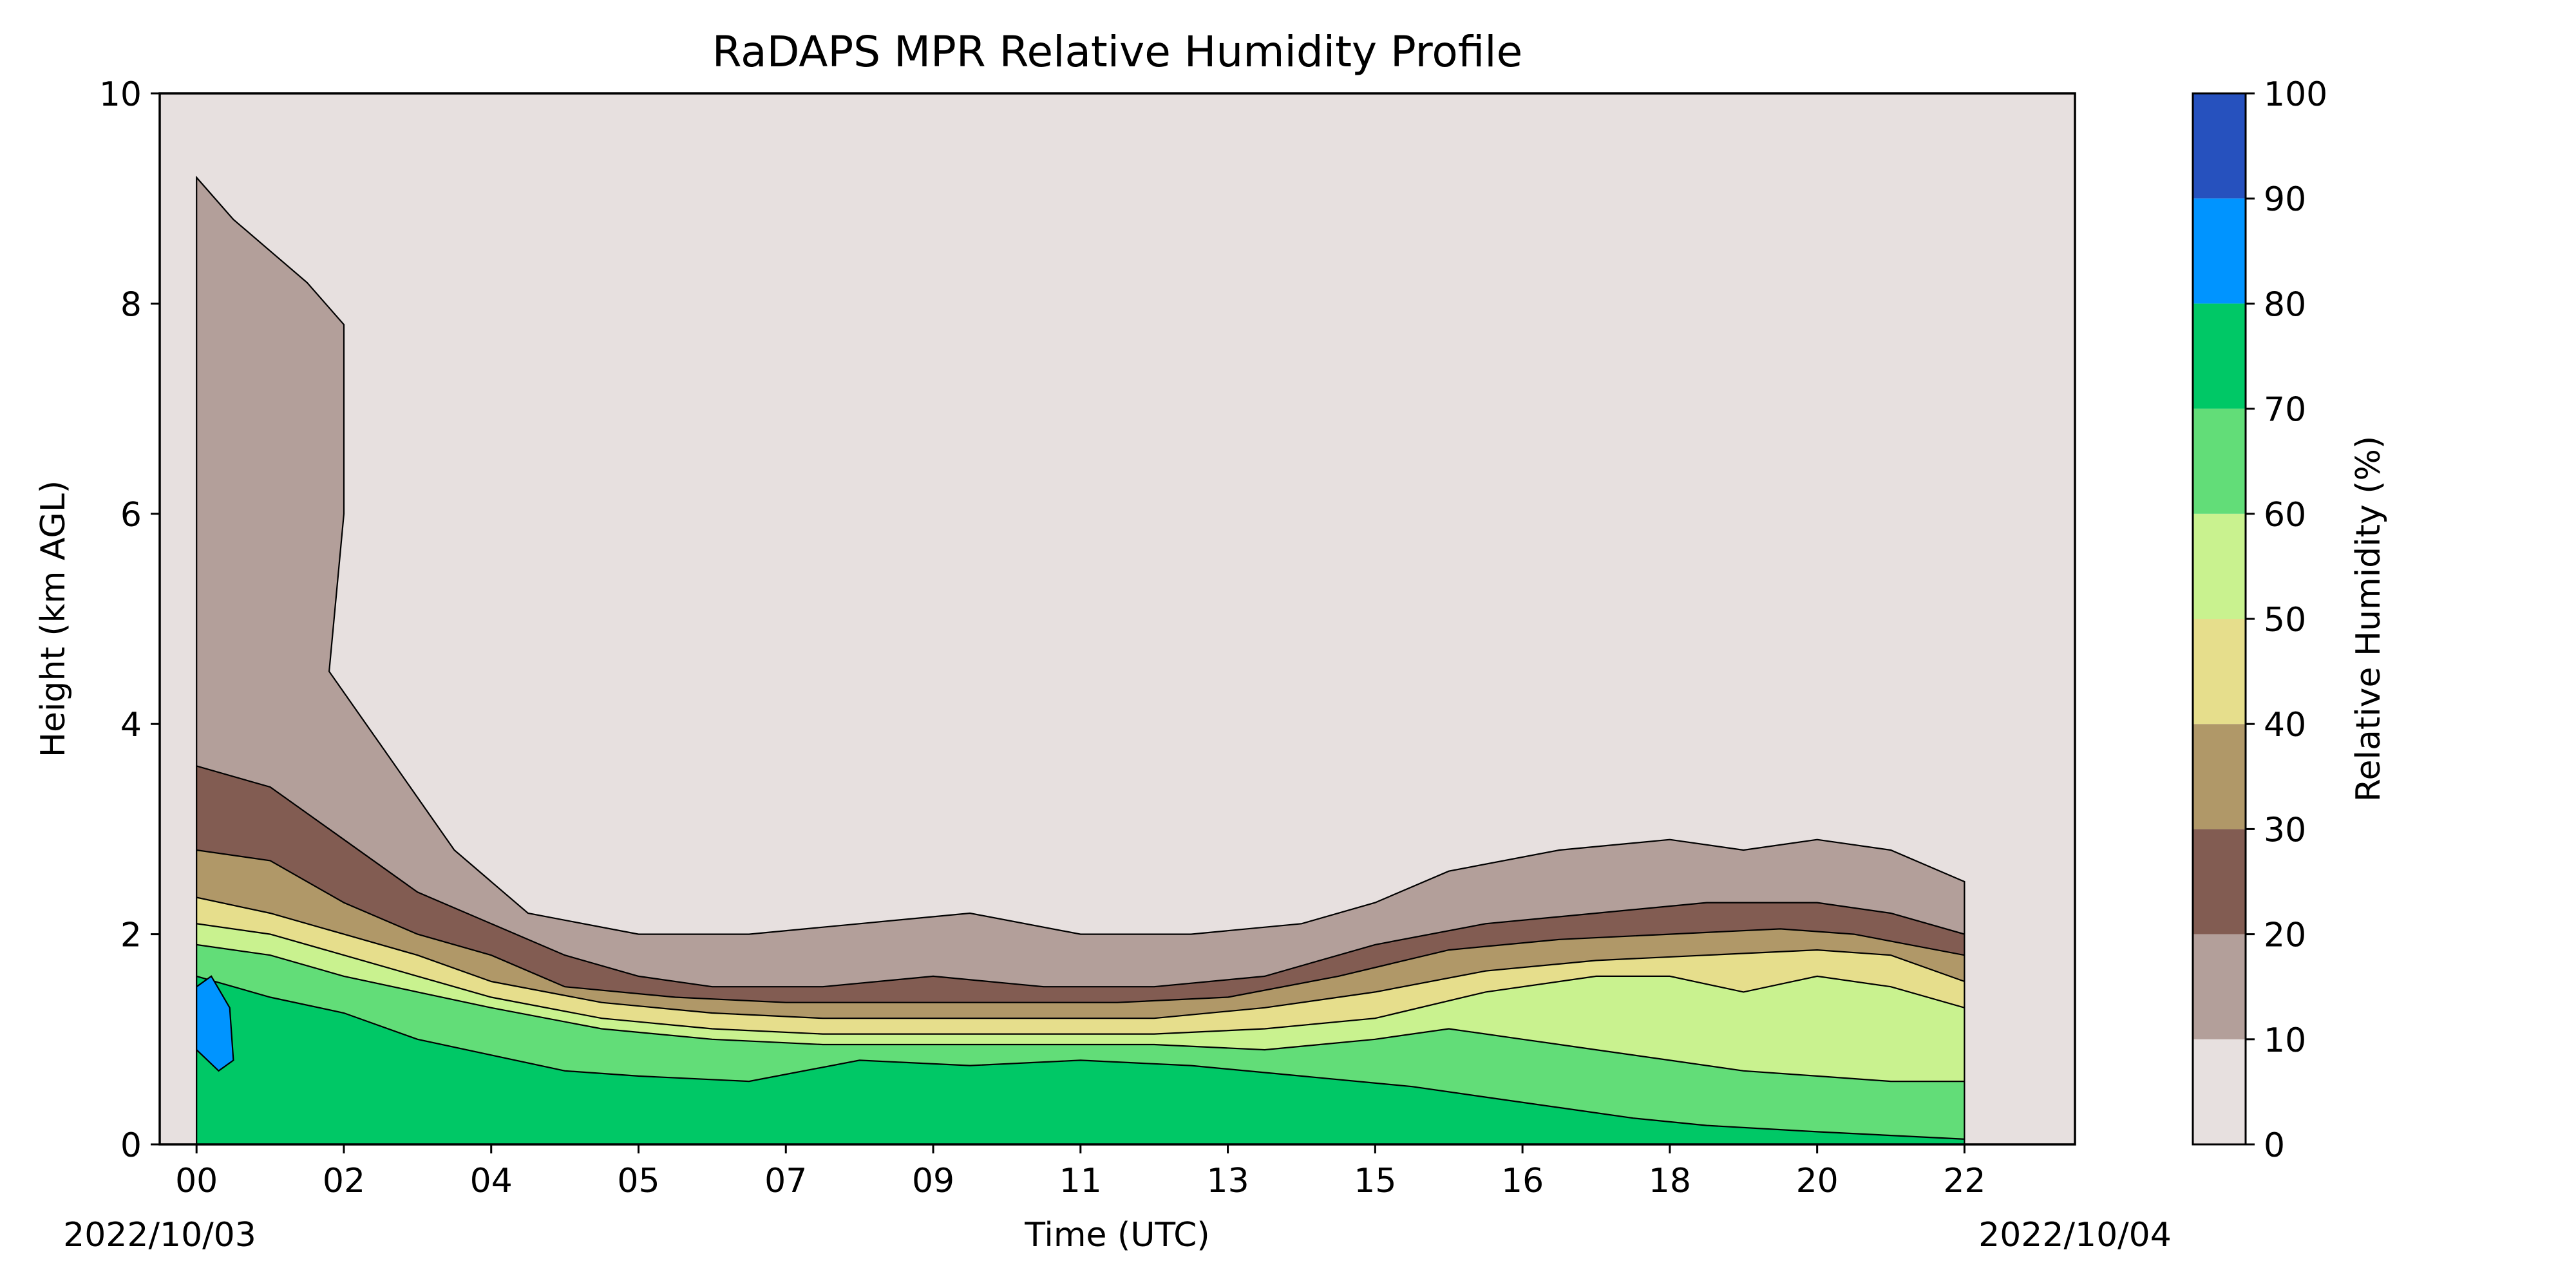 Image resolution: width=2576 pixels, height=1288 pixels. Describe the element at coordinates (1375, 1181) in the screenshot. I see `x-tick-label: 15` at that location.